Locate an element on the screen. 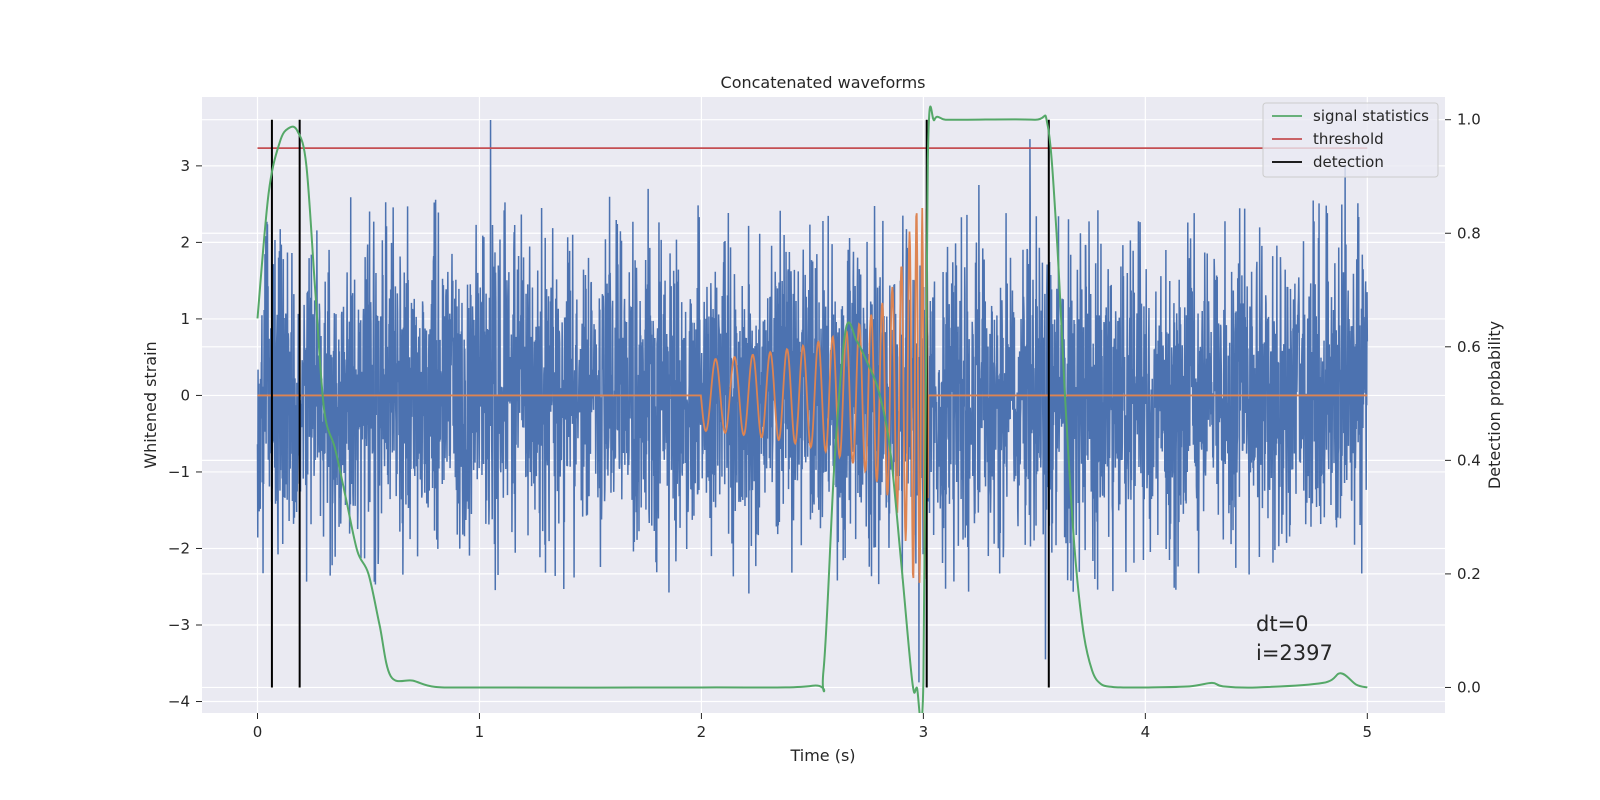  y2-tick-label: 0.0 is located at coordinates (1469, 687).